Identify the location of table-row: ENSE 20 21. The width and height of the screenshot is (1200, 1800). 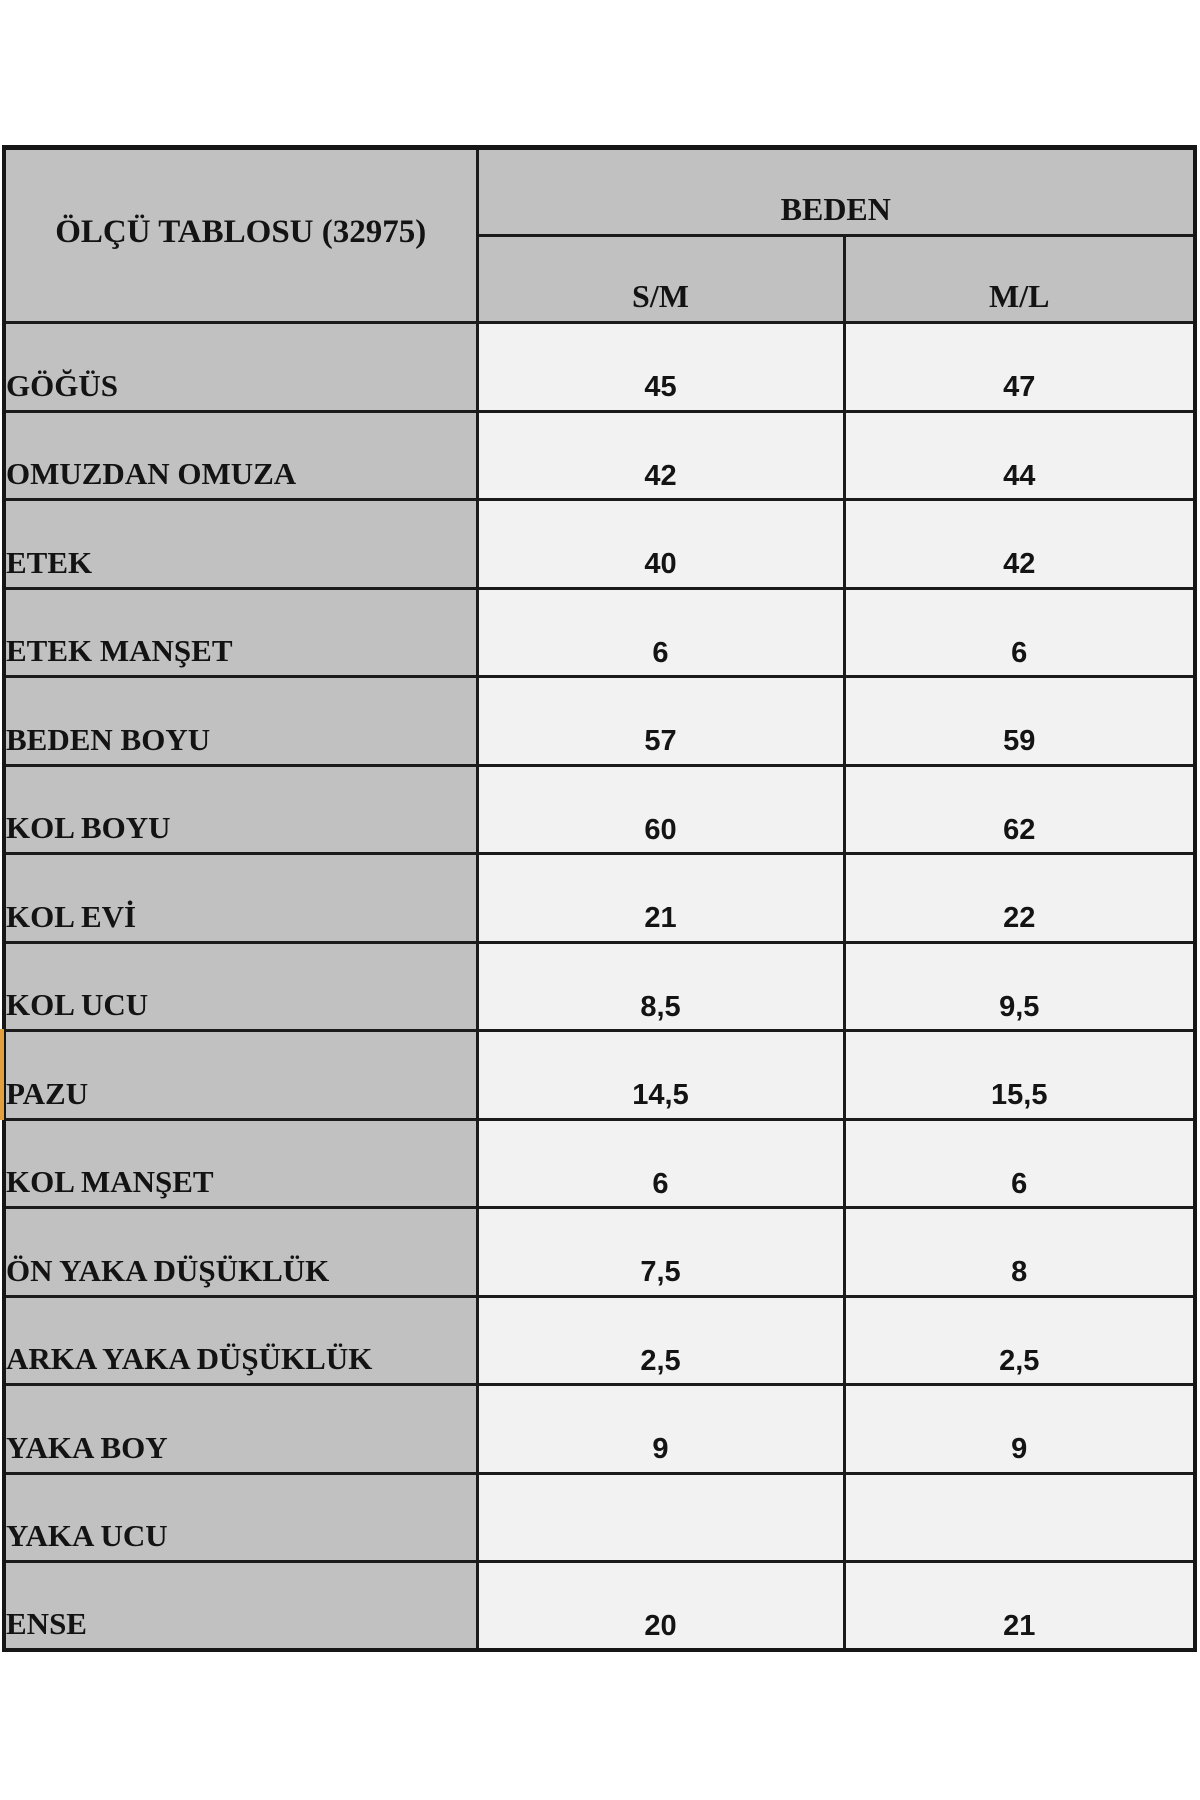
(599, 1606).